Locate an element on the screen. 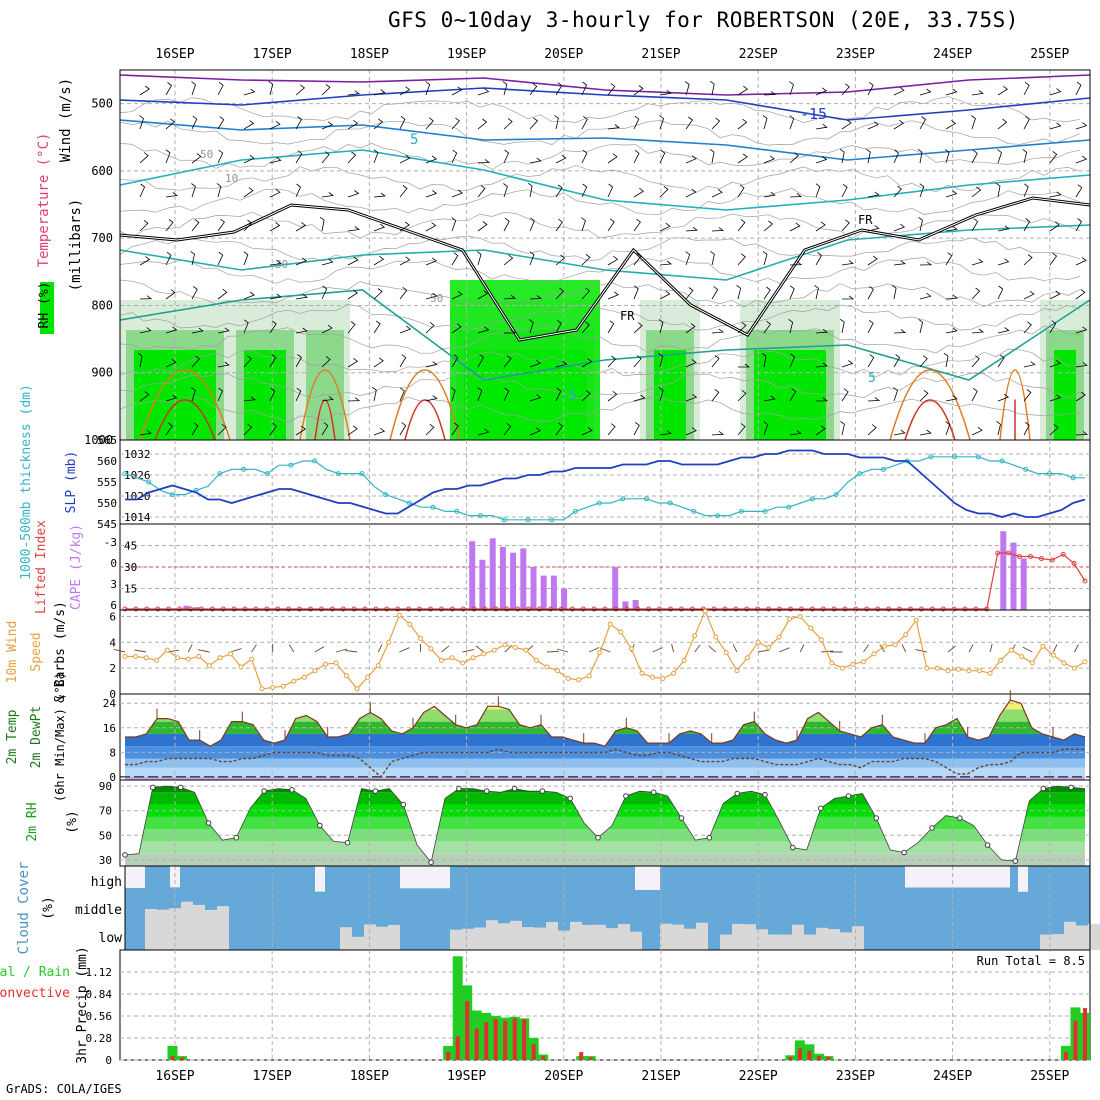  wind-axis-label-2: Speed is located at coordinates (36, 651).